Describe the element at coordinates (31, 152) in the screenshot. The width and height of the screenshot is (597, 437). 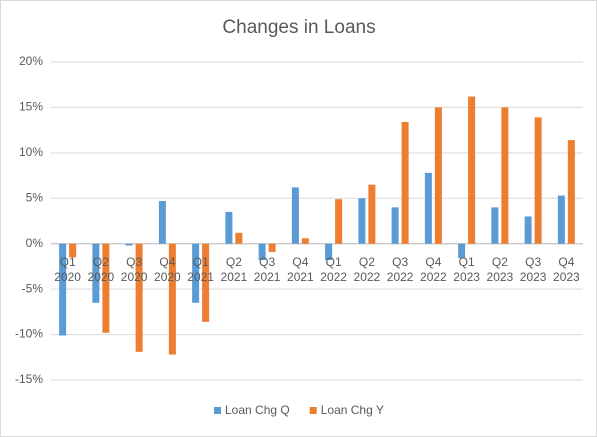
I see `y-tick-label: 10%` at that location.